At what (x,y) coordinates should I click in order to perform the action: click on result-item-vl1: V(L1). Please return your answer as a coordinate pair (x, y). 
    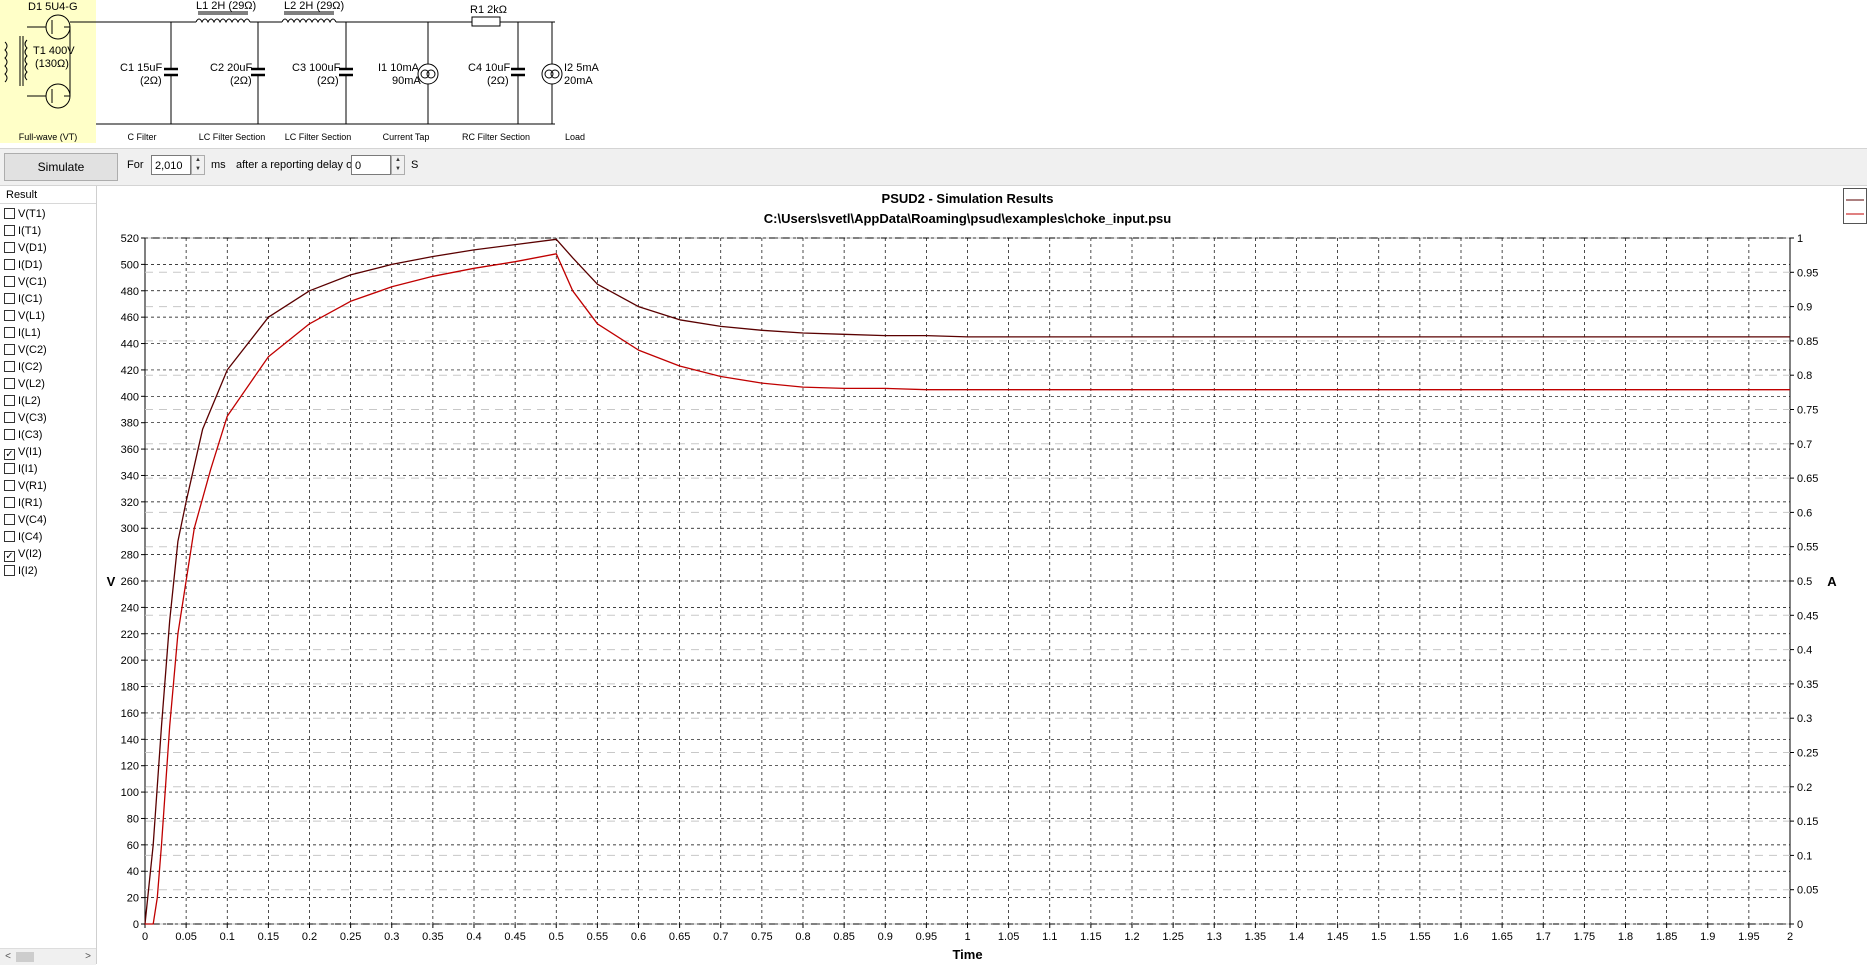
    Looking at the image, I should click on (24, 316).